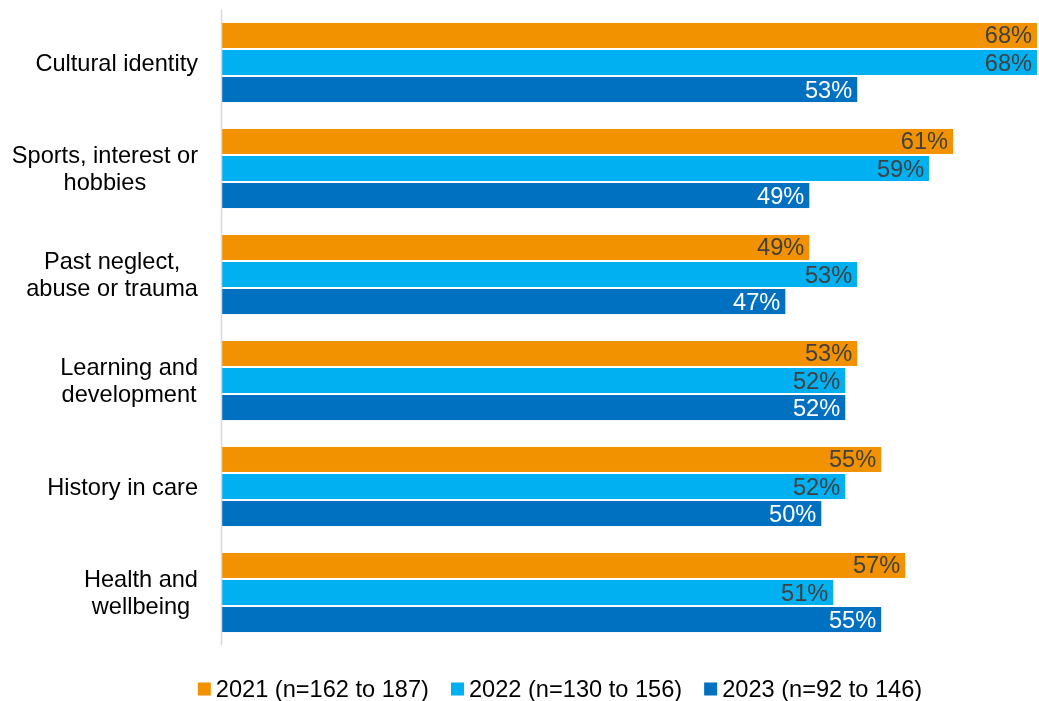  I want to click on y-tick-label: Past neglect, abuse or trauma, so click(112, 274).